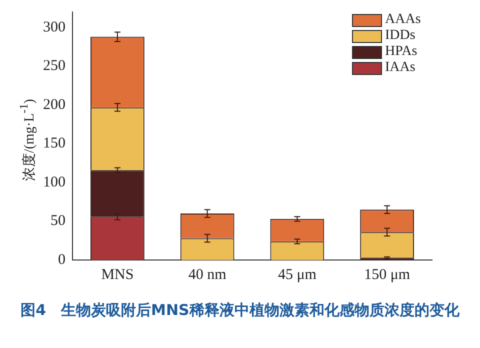 The height and width of the screenshot is (348, 480). Describe the element at coordinates (400, 68) in the screenshot. I see `legend-label: IAAs` at that location.